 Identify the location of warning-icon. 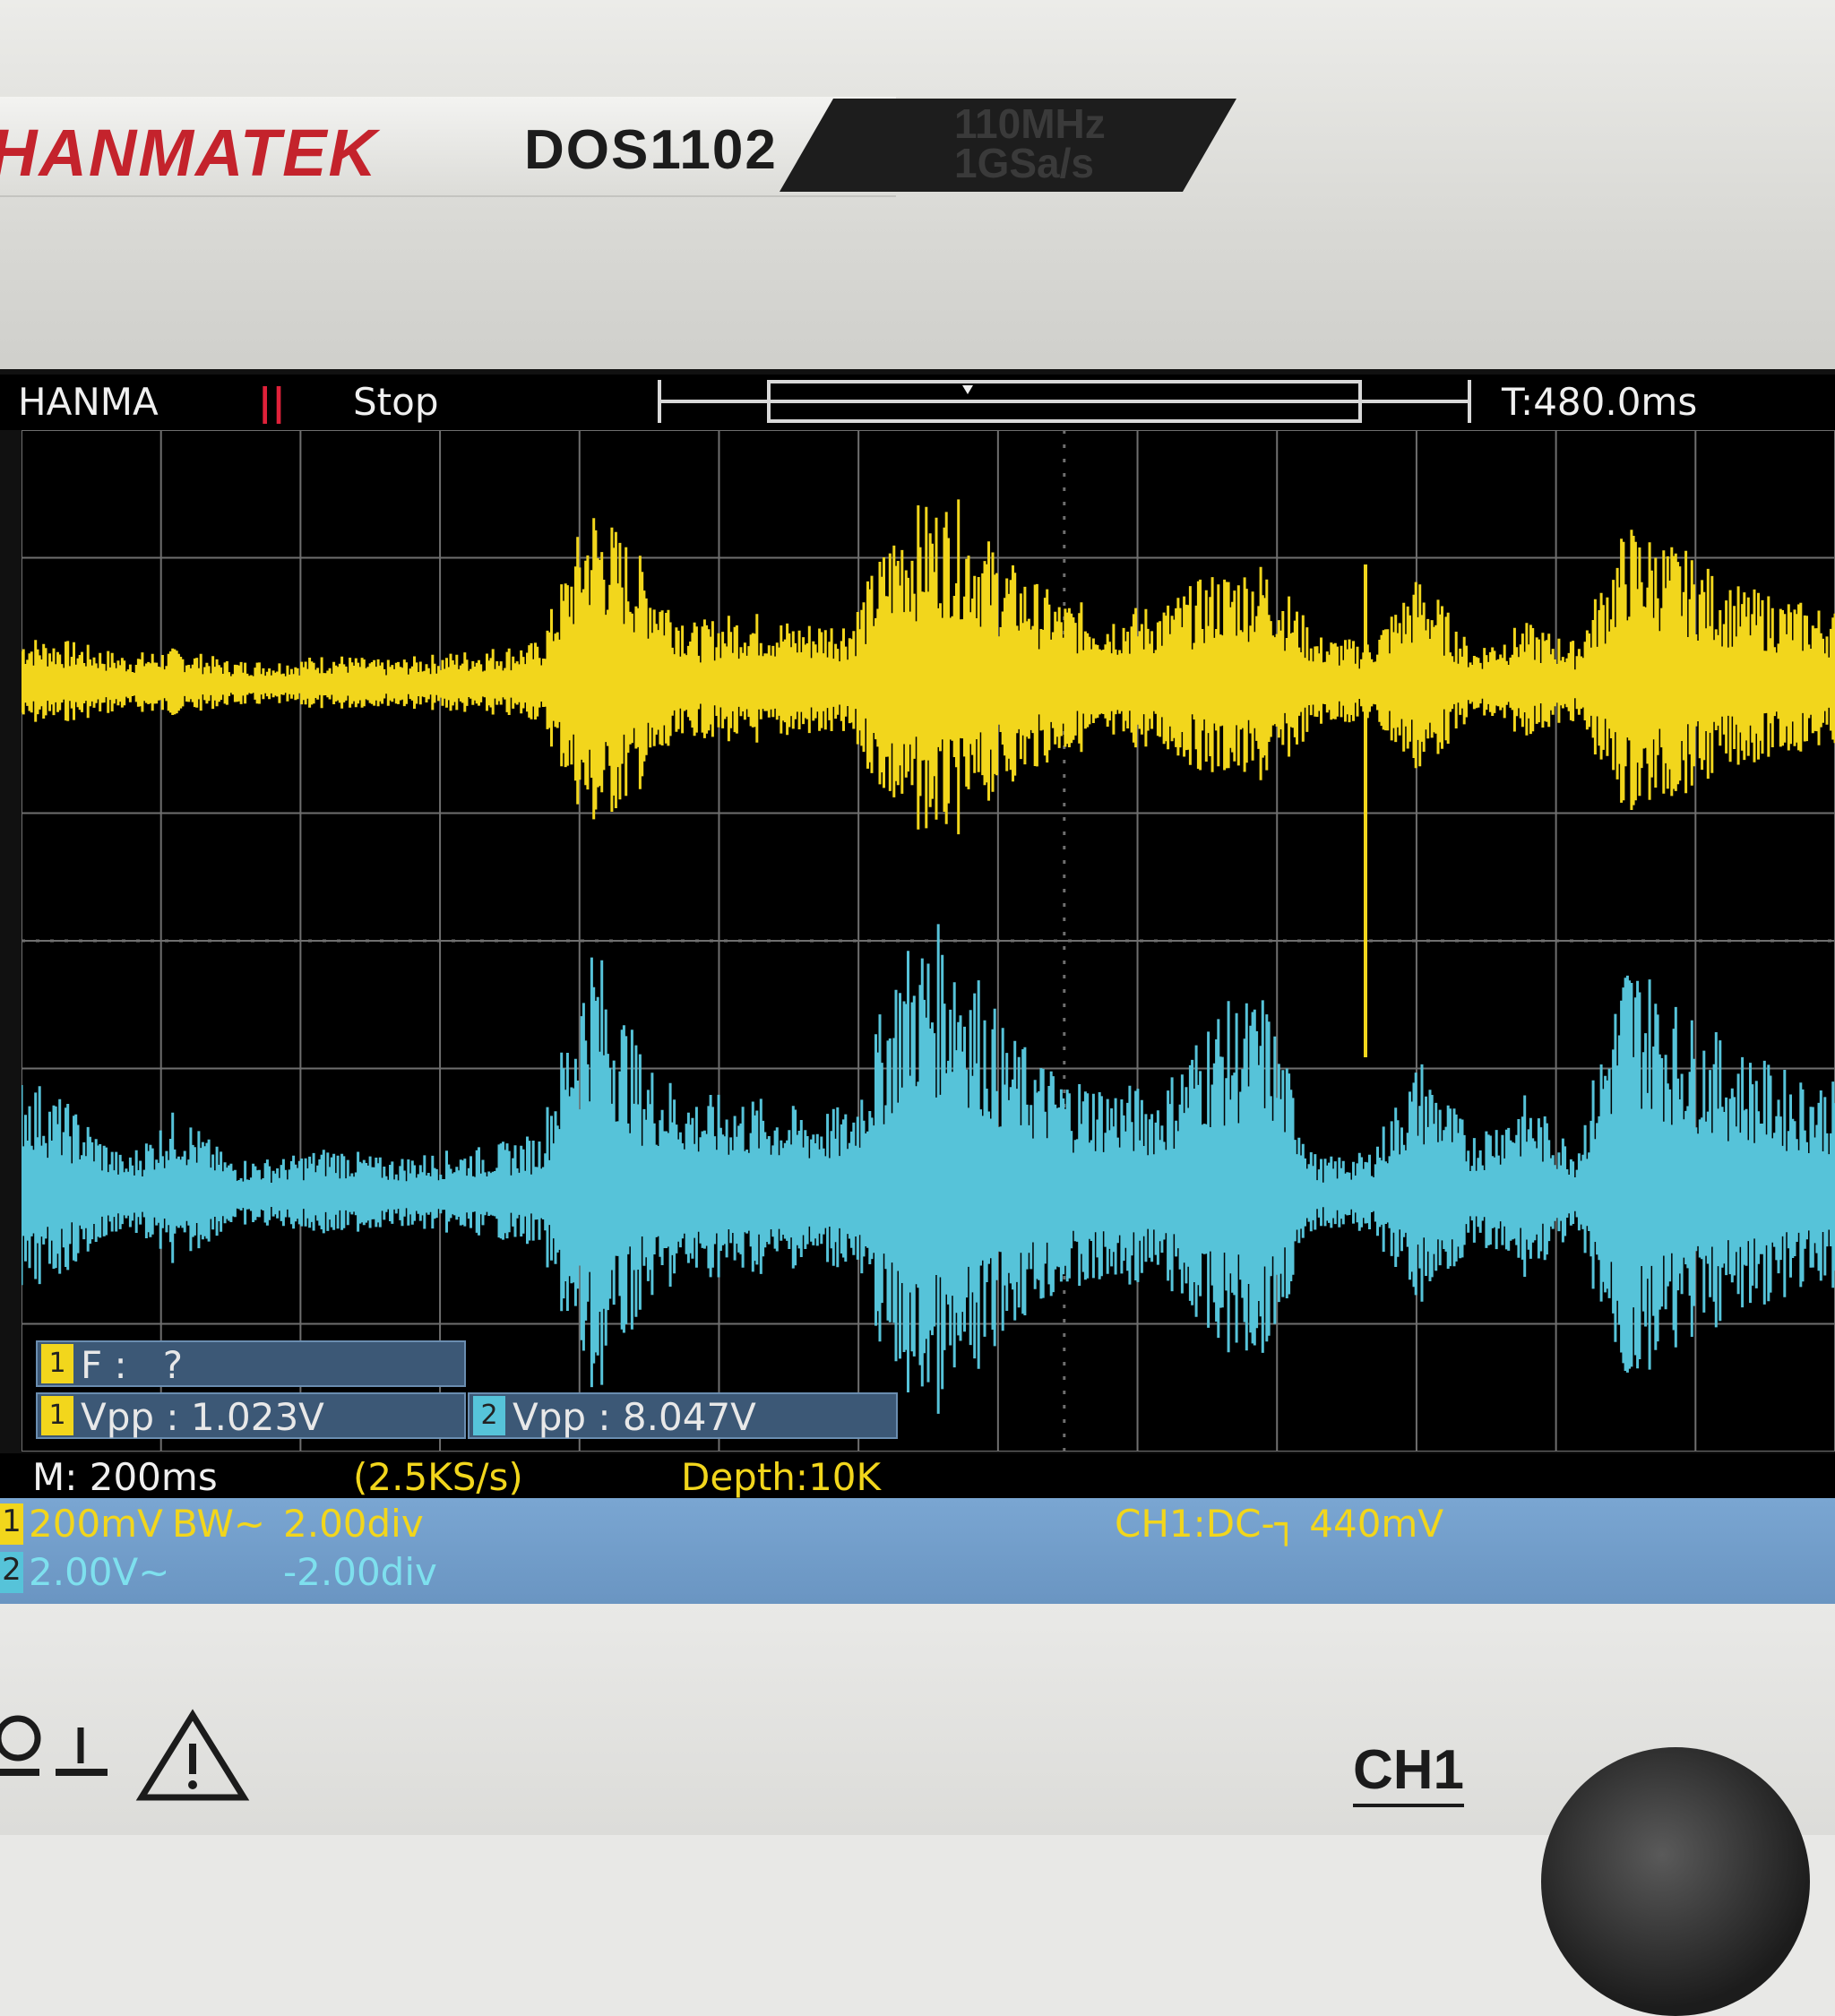
(193, 1755).